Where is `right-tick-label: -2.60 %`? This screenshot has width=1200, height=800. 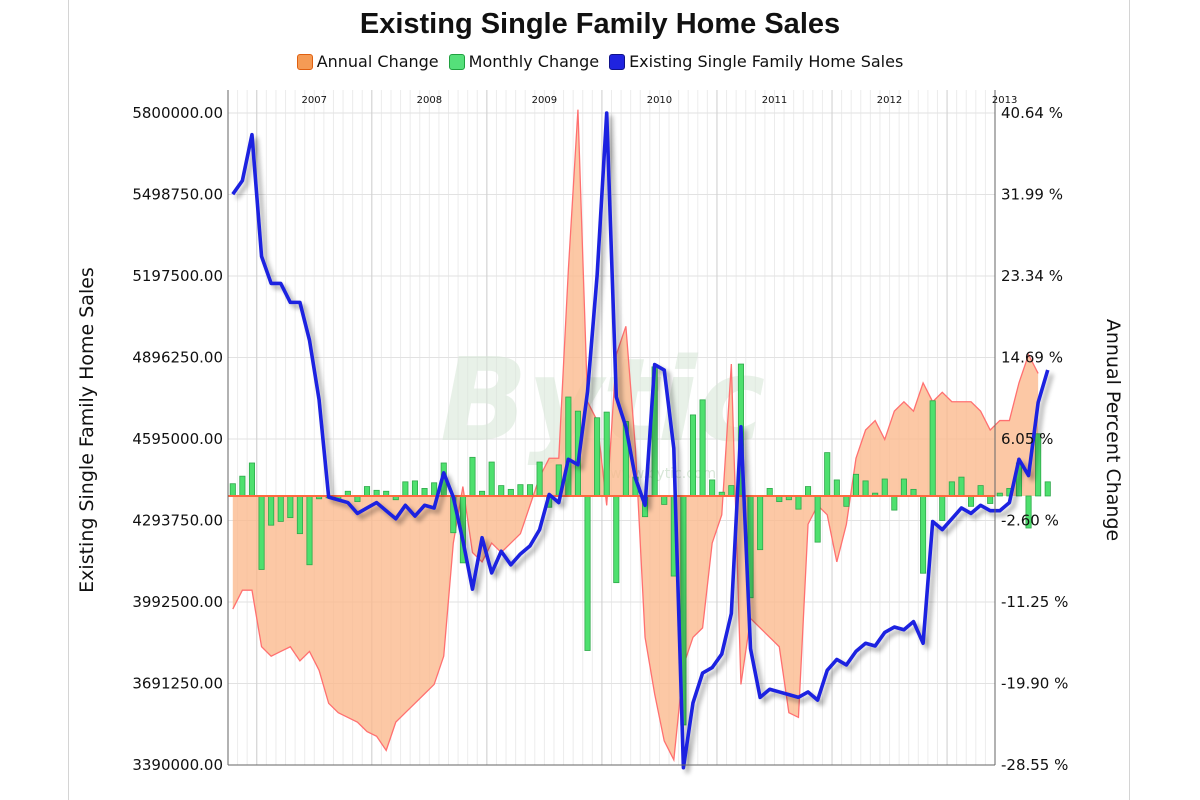 right-tick-label: -2.60 % is located at coordinates (1030, 521).